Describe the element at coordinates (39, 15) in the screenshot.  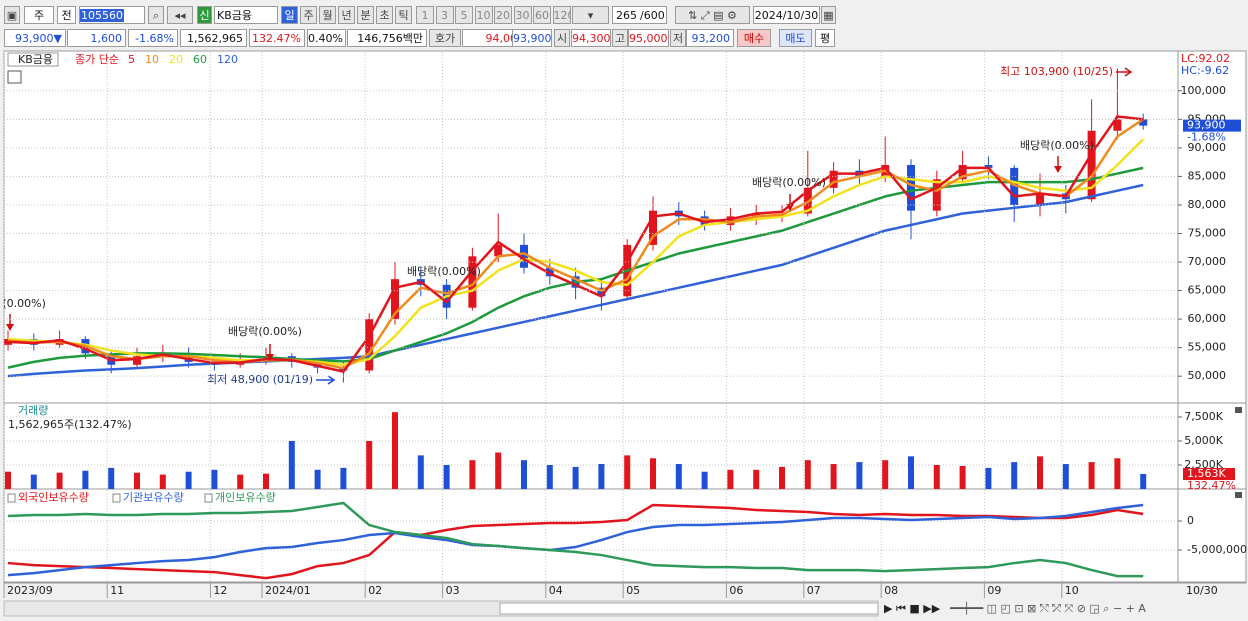
I see `market-select: 주` at that location.